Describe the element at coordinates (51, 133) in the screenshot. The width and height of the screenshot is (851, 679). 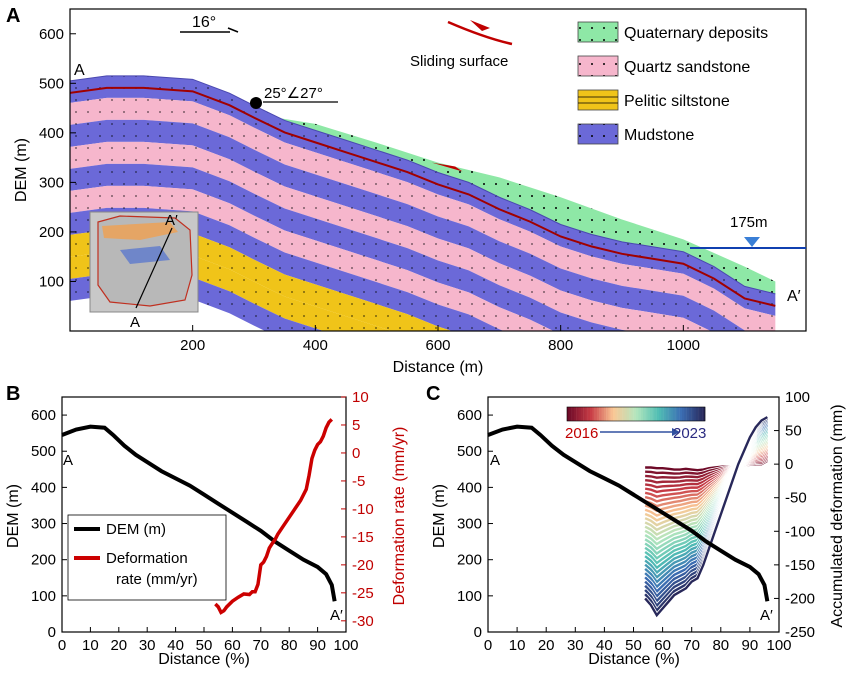
I see `a-ytick-label: 400` at that location.